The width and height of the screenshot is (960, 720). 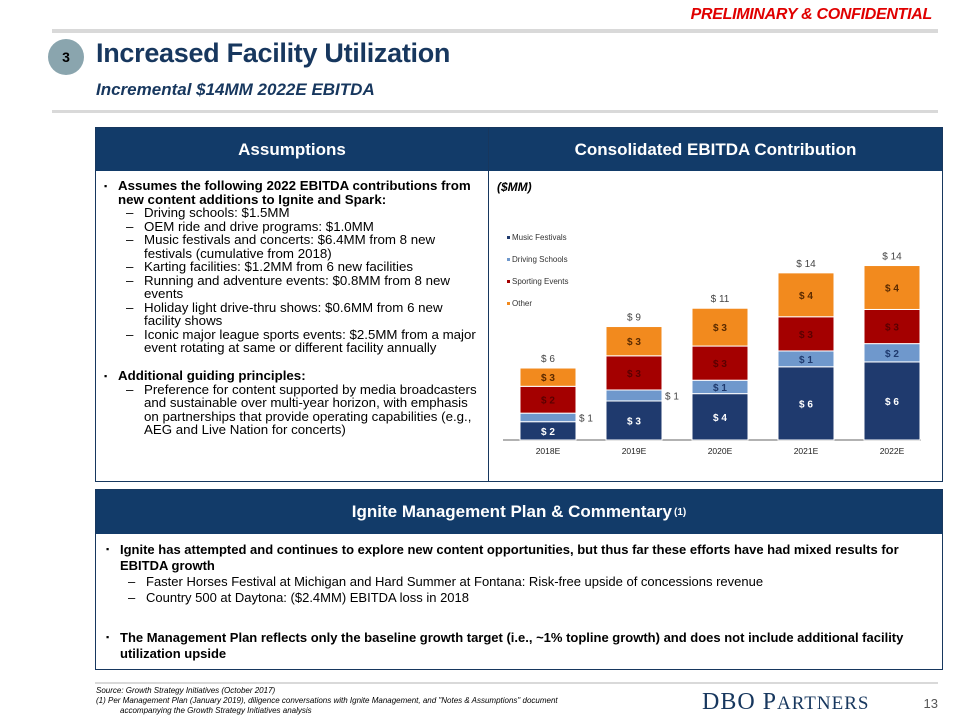 What do you see at coordinates (540, 259) in the screenshot?
I see `legend-label: Driving Schools` at bounding box center [540, 259].